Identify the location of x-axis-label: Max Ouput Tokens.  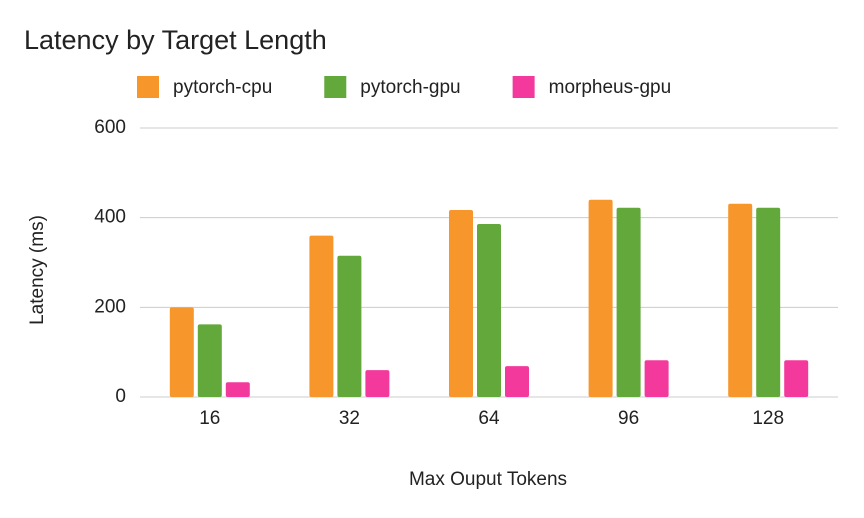
(488, 479).